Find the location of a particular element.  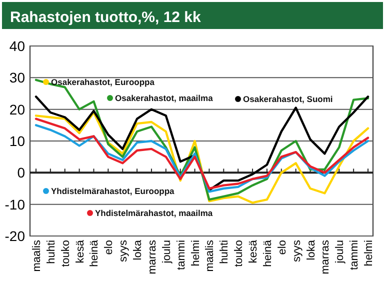

y-tick-label: 10 is located at coordinates (17, 141).